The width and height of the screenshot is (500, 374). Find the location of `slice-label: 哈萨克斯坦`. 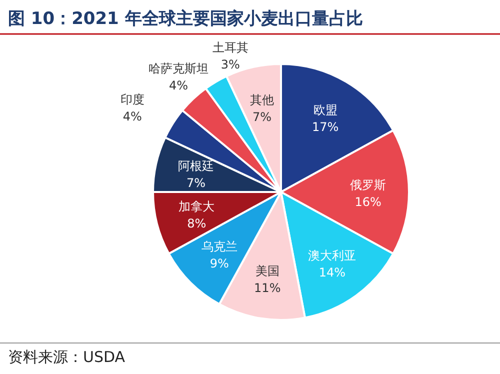

slice-label: 哈萨克斯坦 is located at coordinates (178, 68).